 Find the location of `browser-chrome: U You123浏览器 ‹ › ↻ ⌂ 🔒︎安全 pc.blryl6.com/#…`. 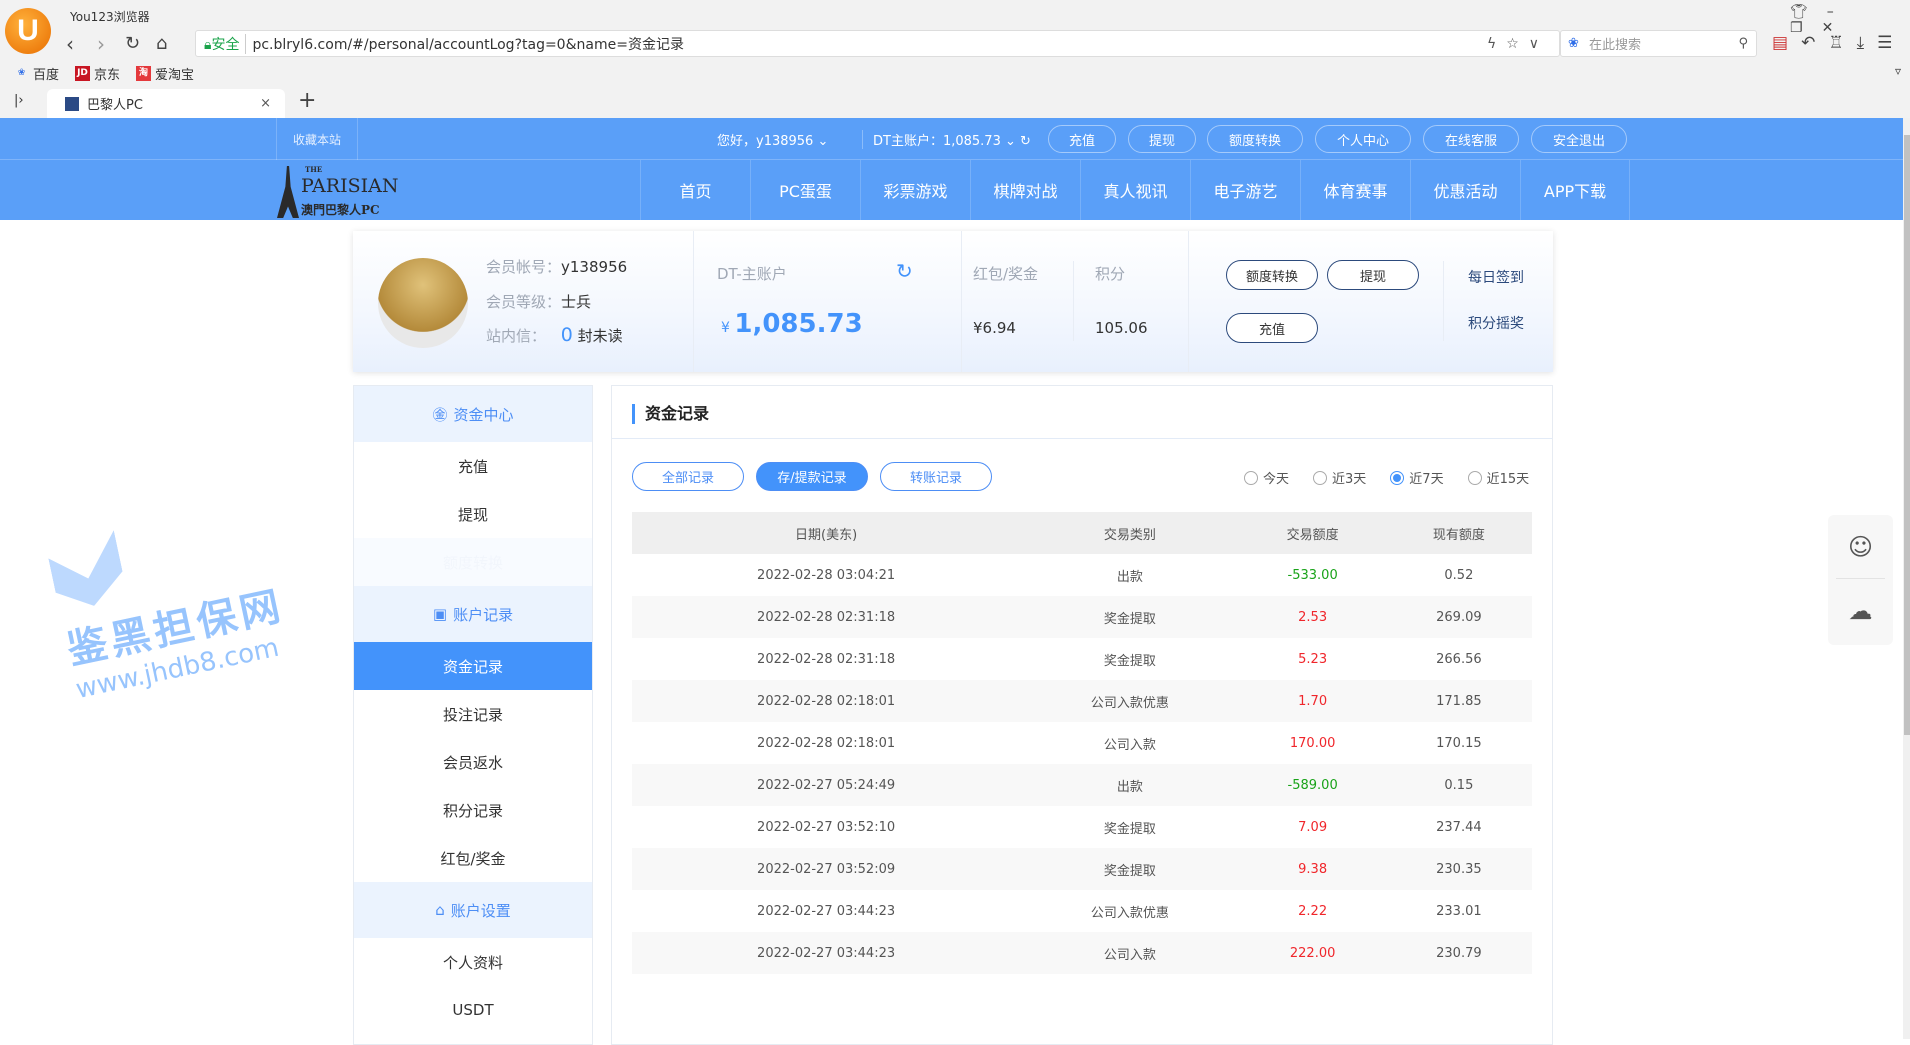

browser-chrome: U You123浏览器 ‹ › ↻ ⌂ 🔒︎安全 pc.blryl6.com/#… is located at coordinates (955, 59).